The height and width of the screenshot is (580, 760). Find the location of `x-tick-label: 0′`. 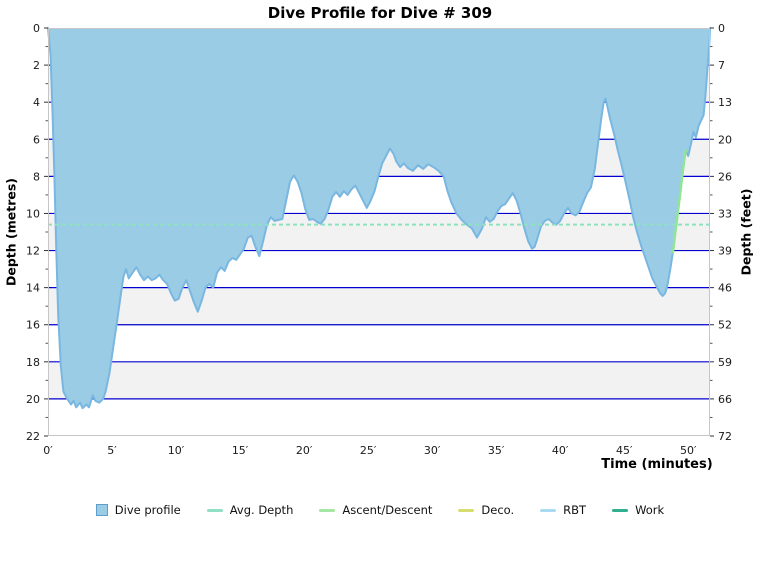

x-tick-label: 0′ is located at coordinates (48, 450).